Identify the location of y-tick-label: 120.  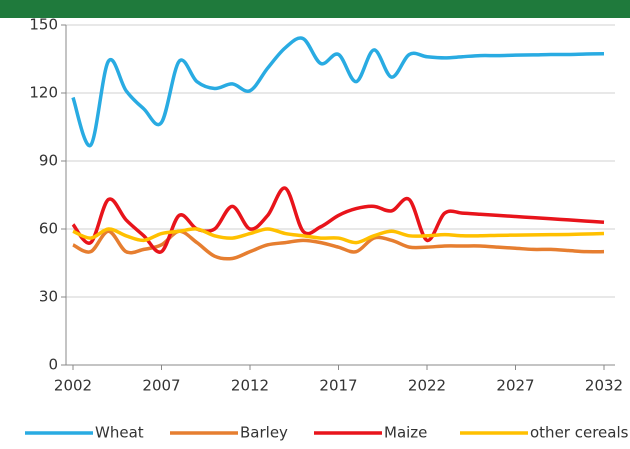
(43, 93).